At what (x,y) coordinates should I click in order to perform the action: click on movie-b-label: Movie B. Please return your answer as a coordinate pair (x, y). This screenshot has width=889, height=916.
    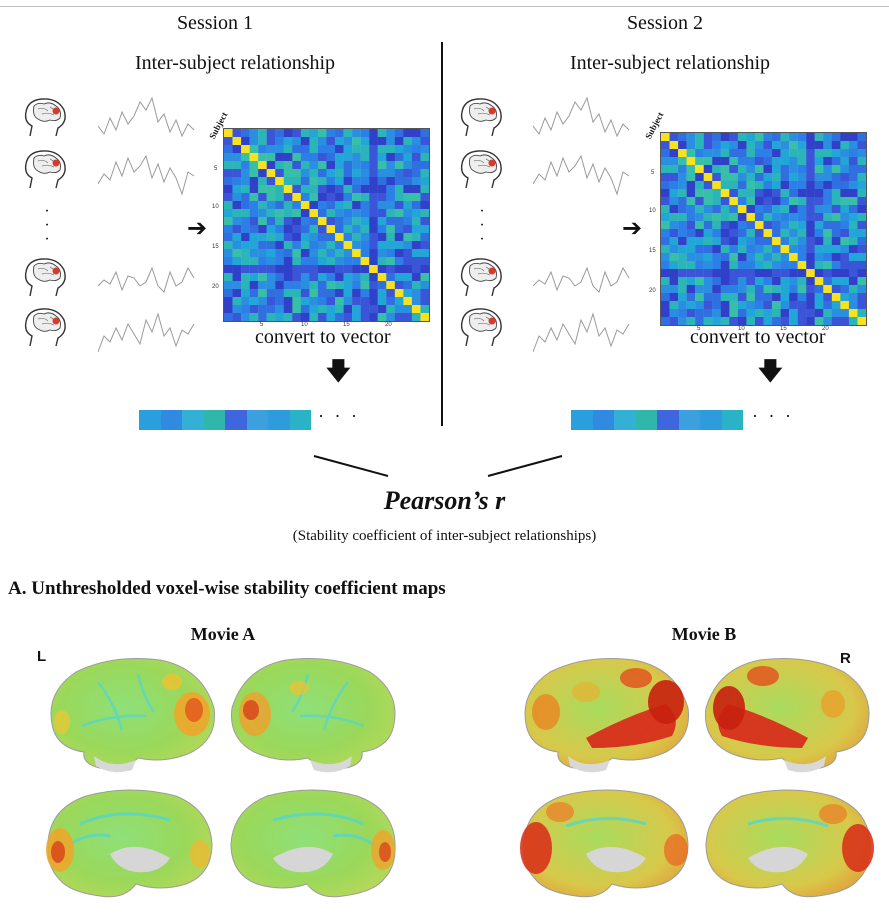
    Looking at the image, I should click on (704, 634).